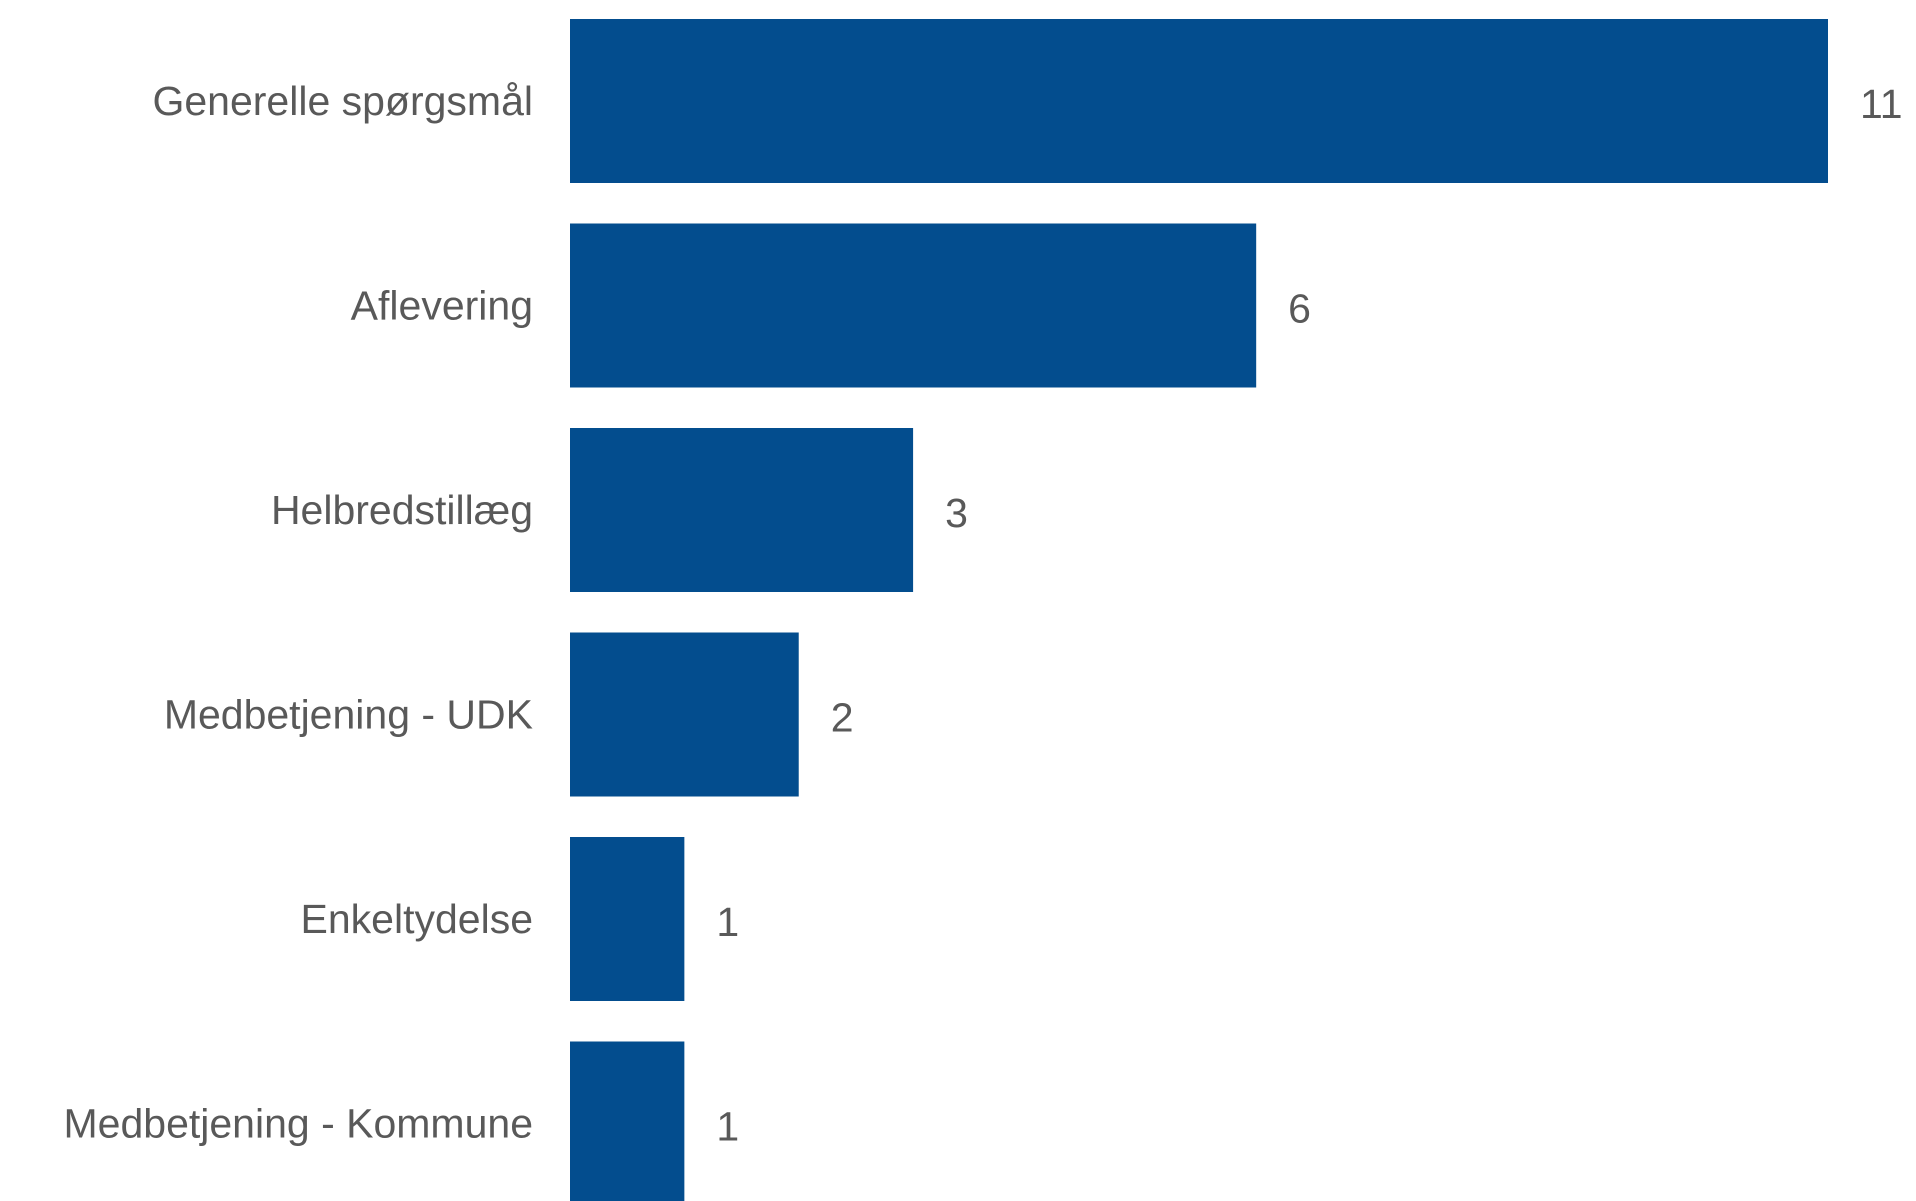  Describe the element at coordinates (402, 510) in the screenshot. I see `category-label-2: Helbredstillæg` at that location.